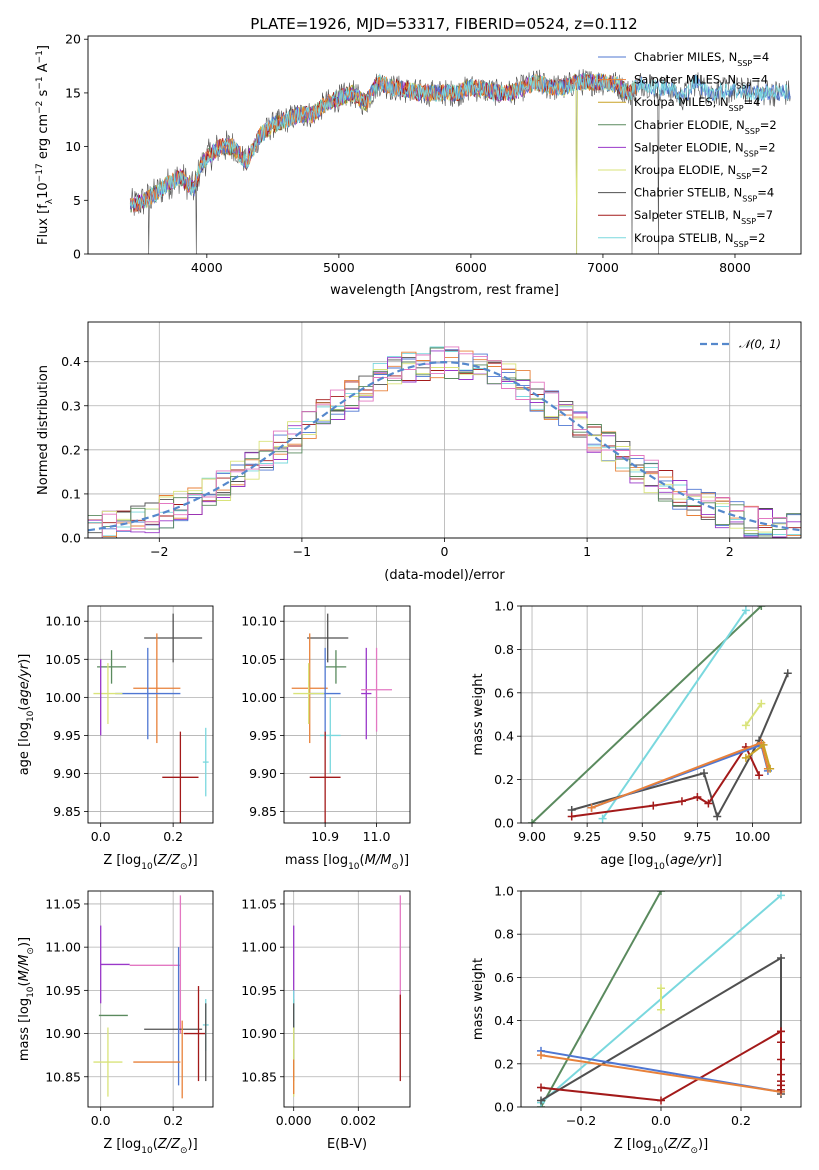 This screenshot has height=1170, width=819. I want to click on y-axis-label: age [log10(age/yr)], so click(26, 715).